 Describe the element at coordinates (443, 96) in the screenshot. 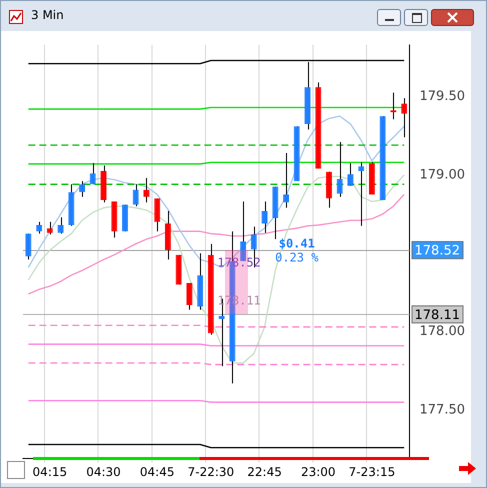

I see `y-tick-label: 179.50` at that location.